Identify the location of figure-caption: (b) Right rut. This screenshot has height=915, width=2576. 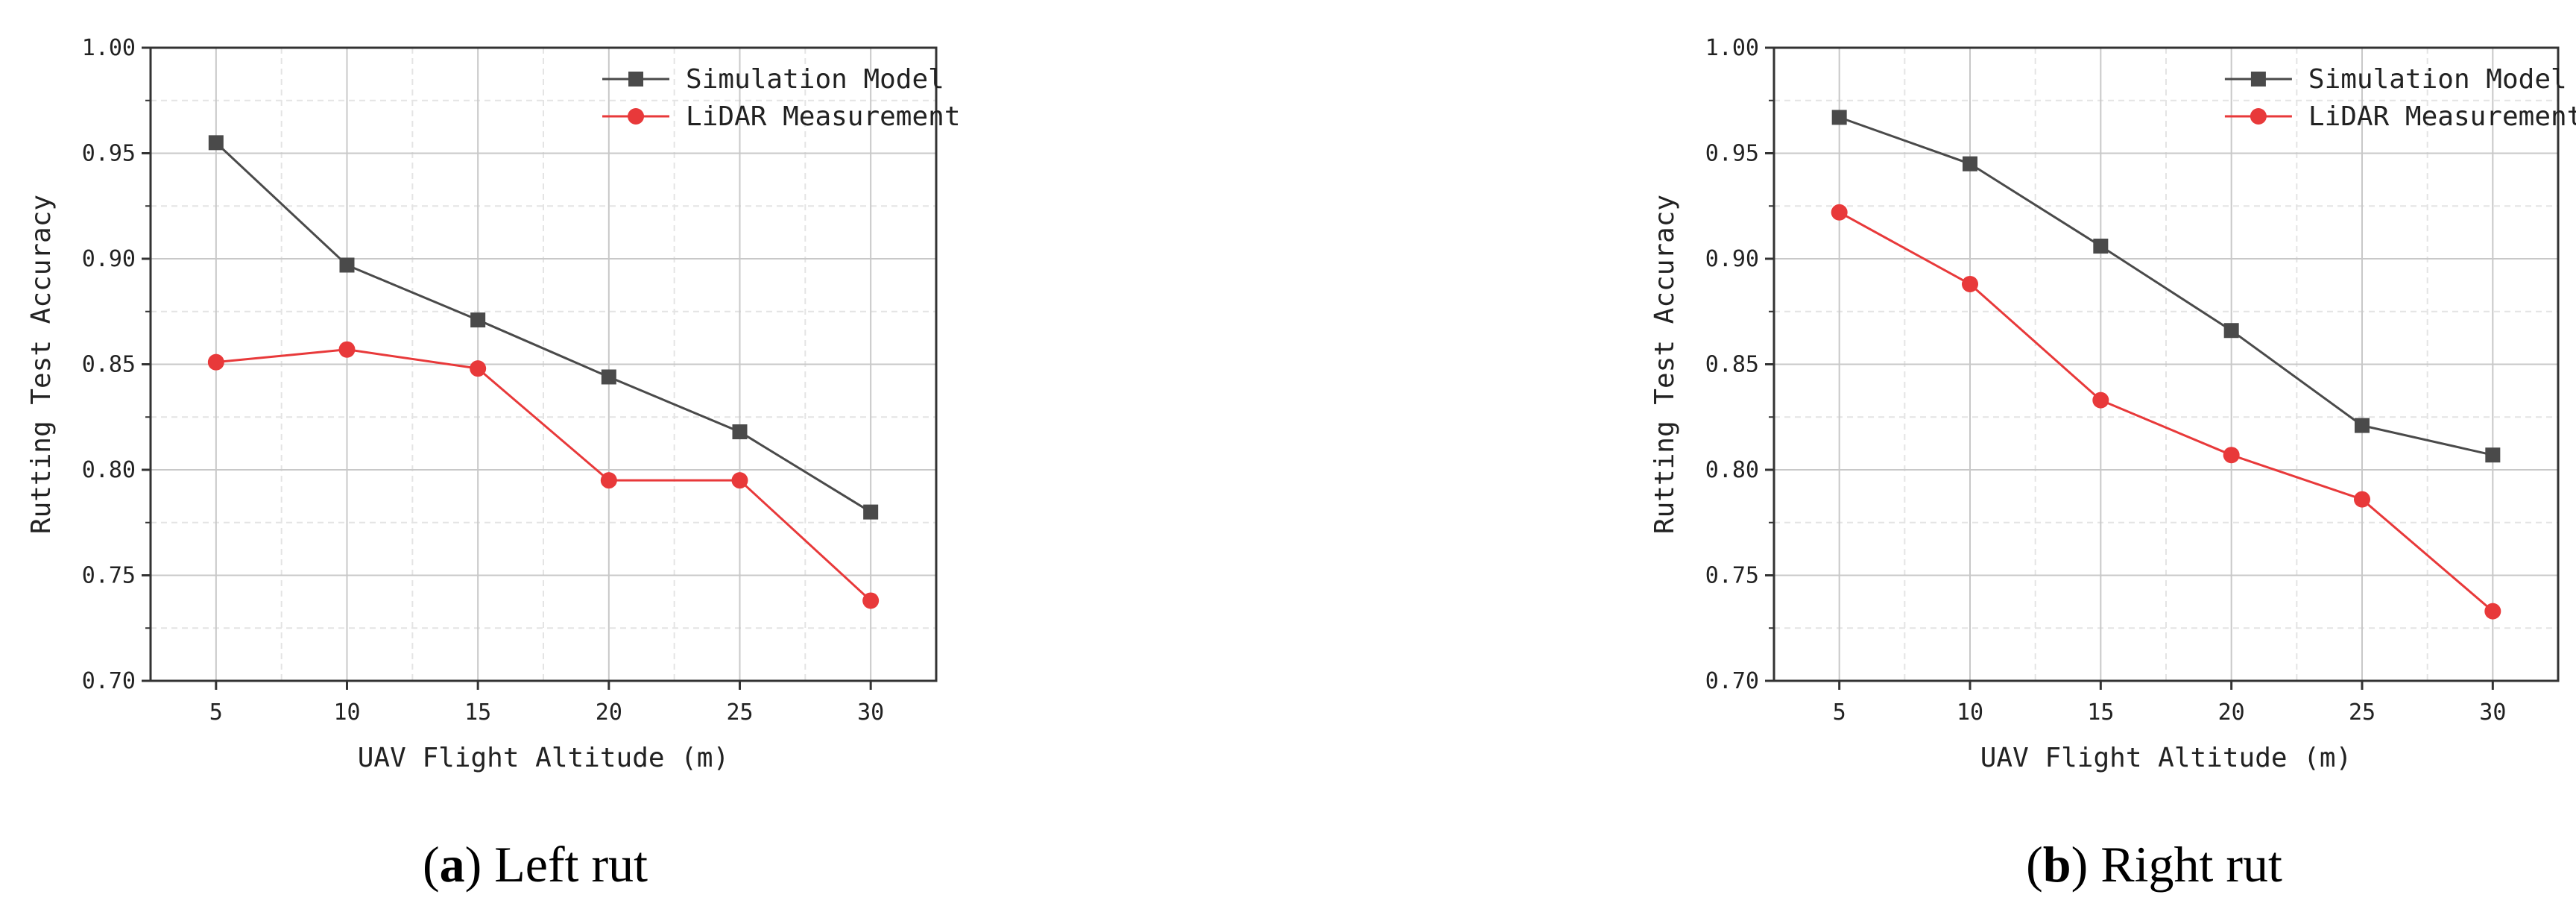
(2154, 865).